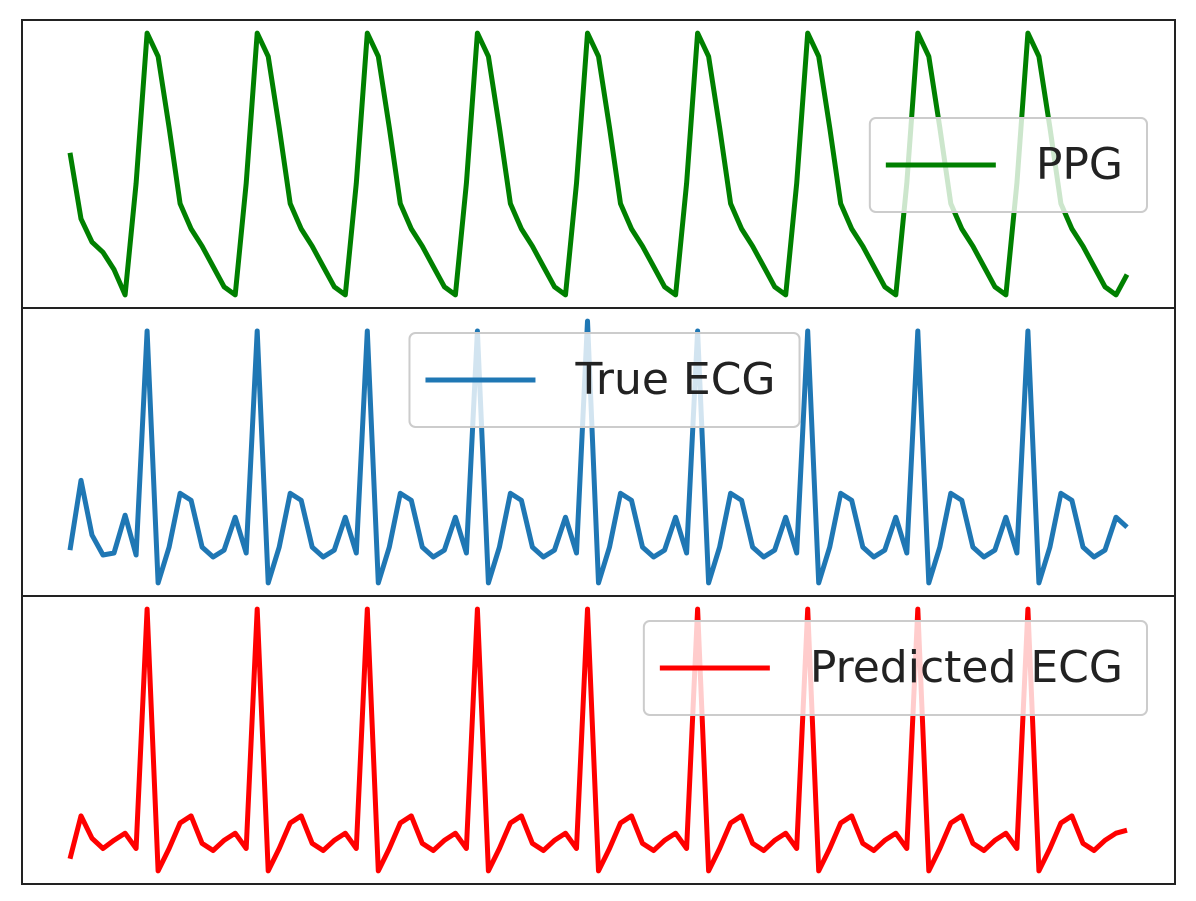 This screenshot has height=901, width=1196. Describe the element at coordinates (1079, 164) in the screenshot. I see `legend-label: PPG` at that location.